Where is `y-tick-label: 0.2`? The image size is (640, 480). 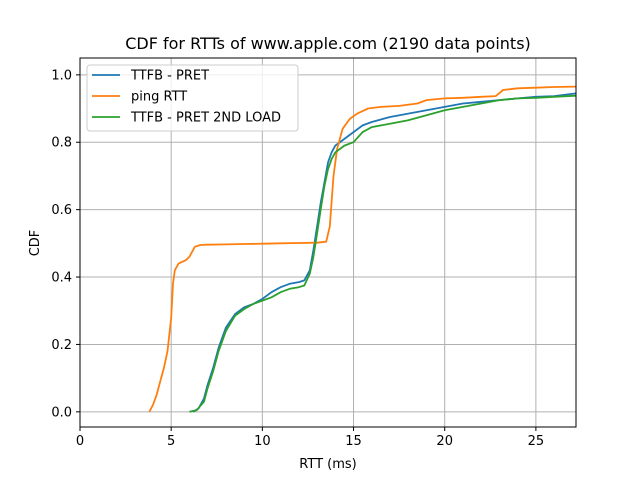
y-tick-label: 0.2 is located at coordinates (61, 345).